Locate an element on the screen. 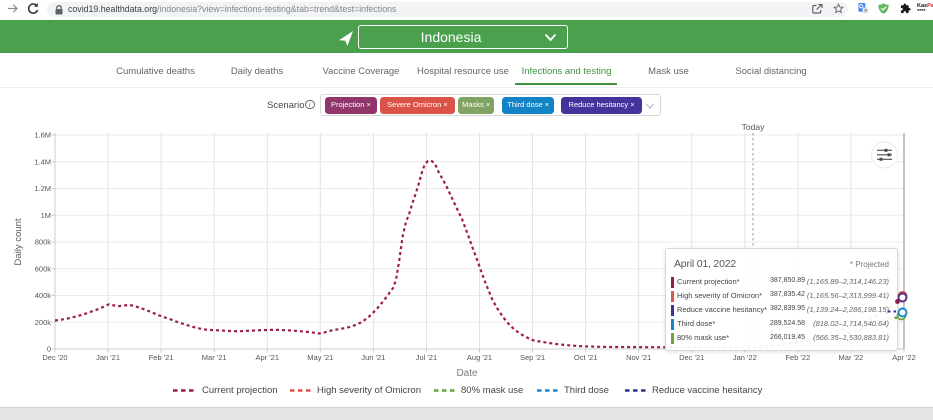 This screenshot has height=420, width=933. svg-text: Jan '21 is located at coordinates (108, 357).